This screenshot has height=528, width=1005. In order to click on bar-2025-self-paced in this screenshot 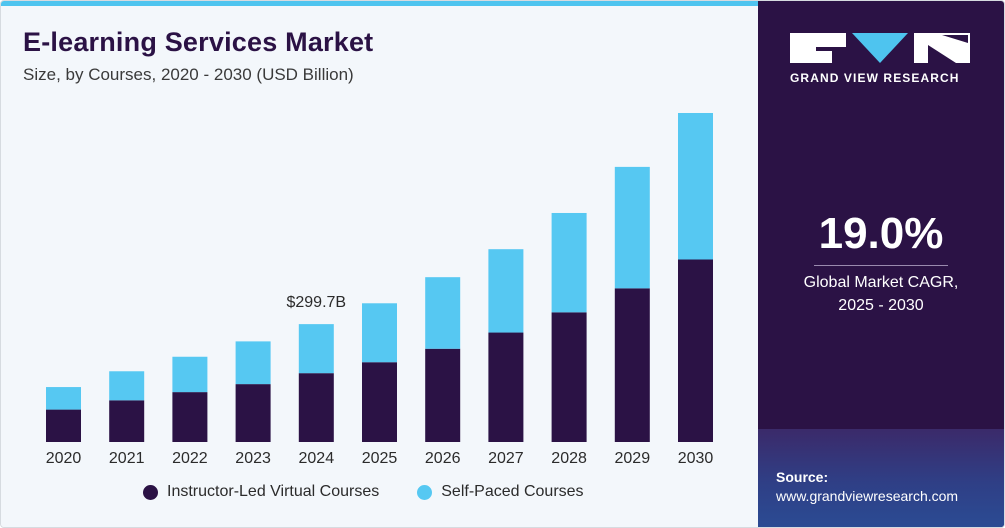, I will do `click(379, 333)`.